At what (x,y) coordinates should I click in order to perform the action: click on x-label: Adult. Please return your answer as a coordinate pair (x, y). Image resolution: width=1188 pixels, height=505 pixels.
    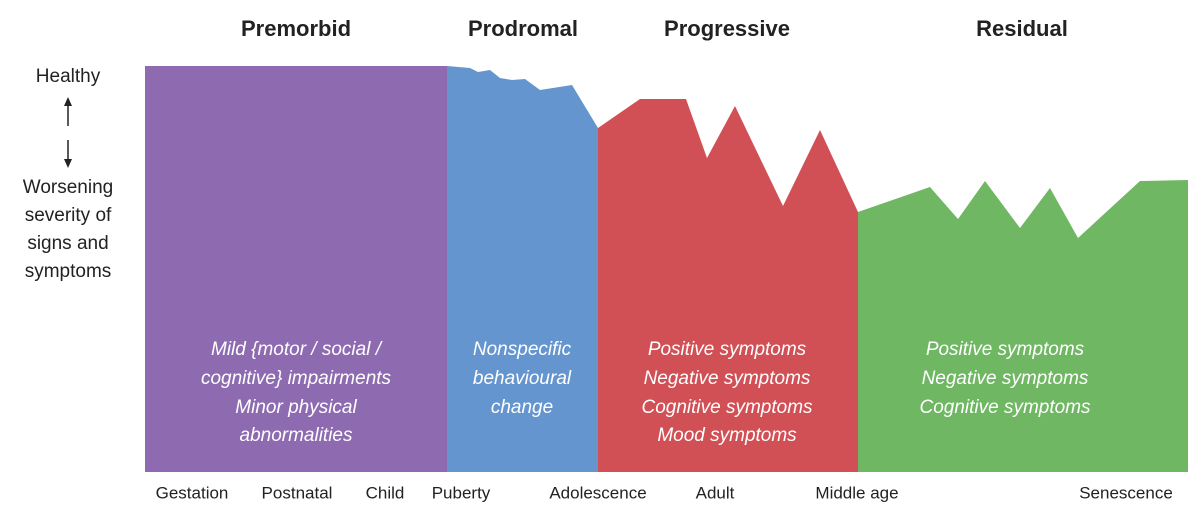
    Looking at the image, I should click on (715, 492).